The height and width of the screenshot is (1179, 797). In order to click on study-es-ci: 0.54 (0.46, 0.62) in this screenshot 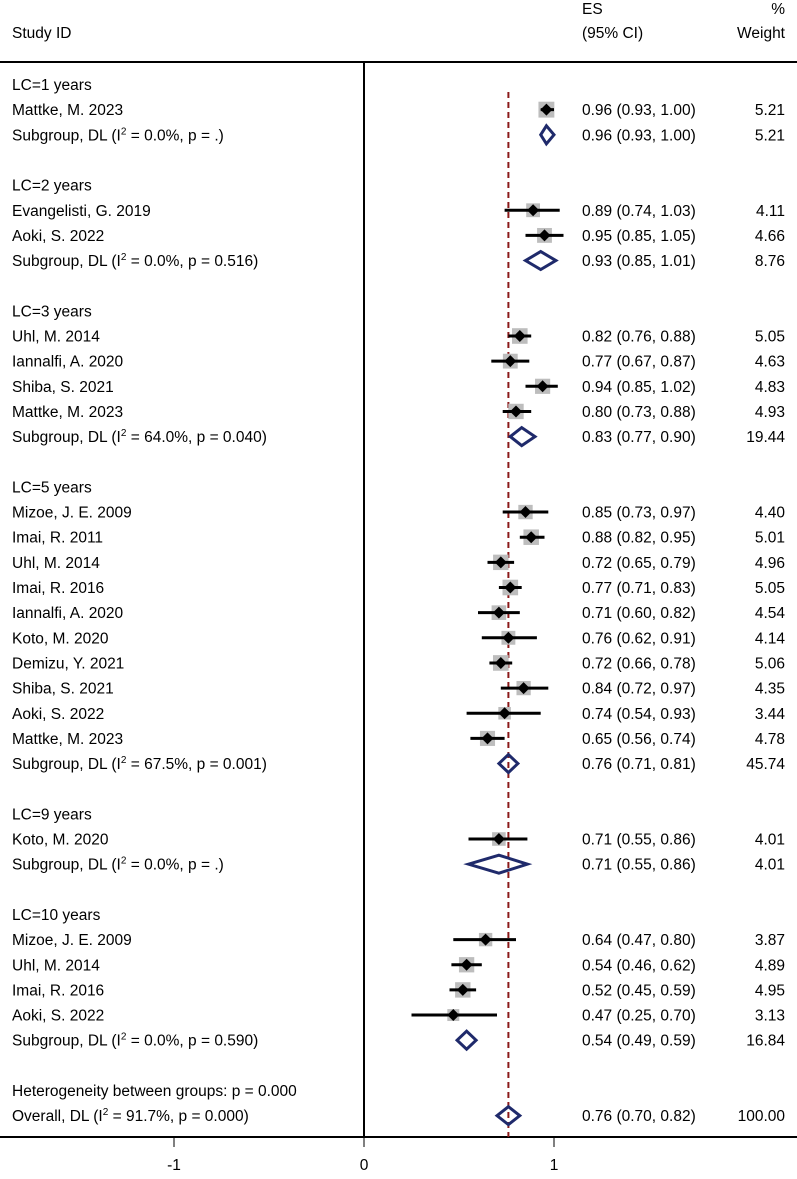, I will do `click(639, 965)`.